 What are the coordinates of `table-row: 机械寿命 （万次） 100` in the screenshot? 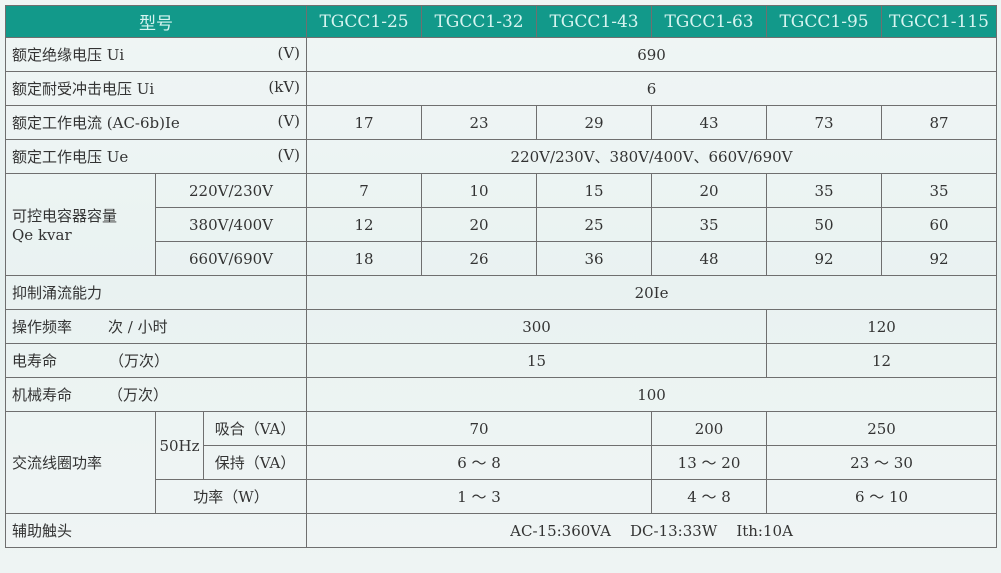 It's located at (501, 394).